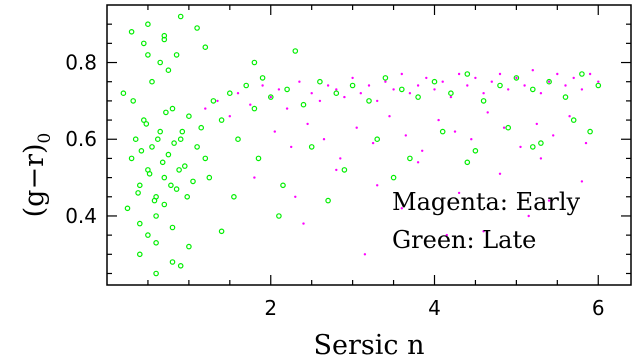 The width and height of the screenshot is (636, 360). I want to click on annotation-late: Green: Late, so click(464, 240).